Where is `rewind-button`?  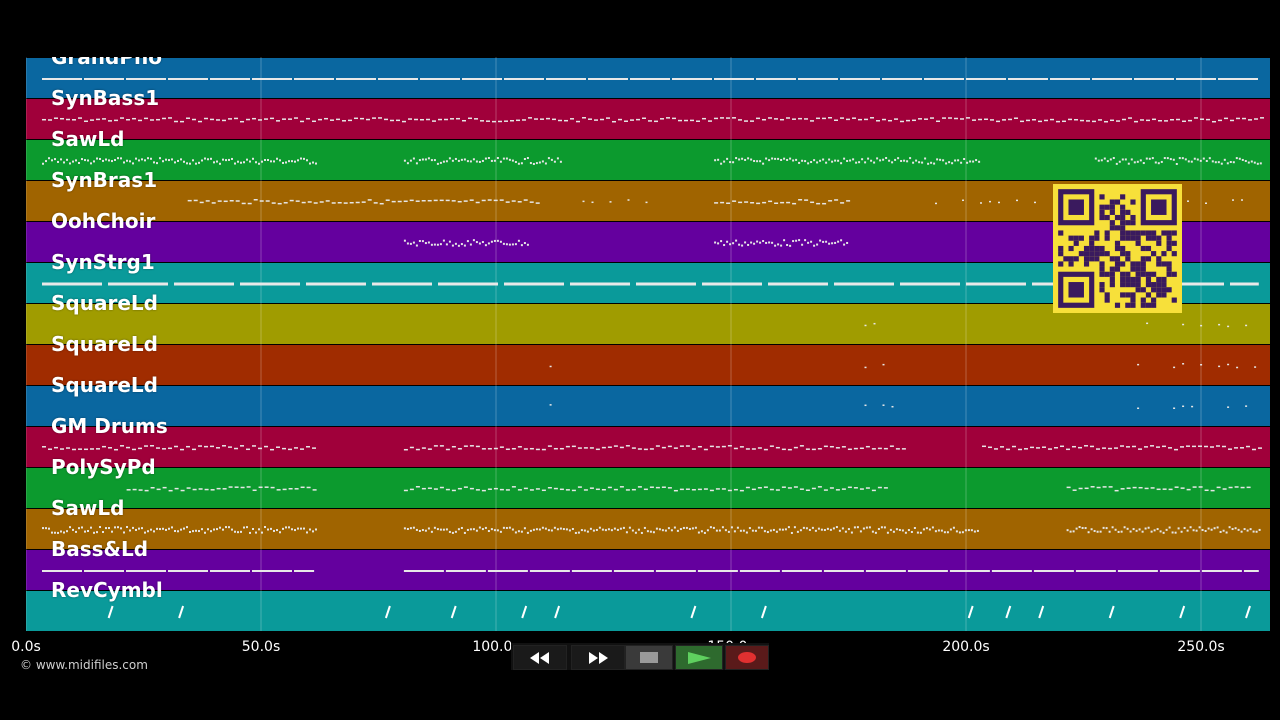 rewind-button is located at coordinates (540, 657).